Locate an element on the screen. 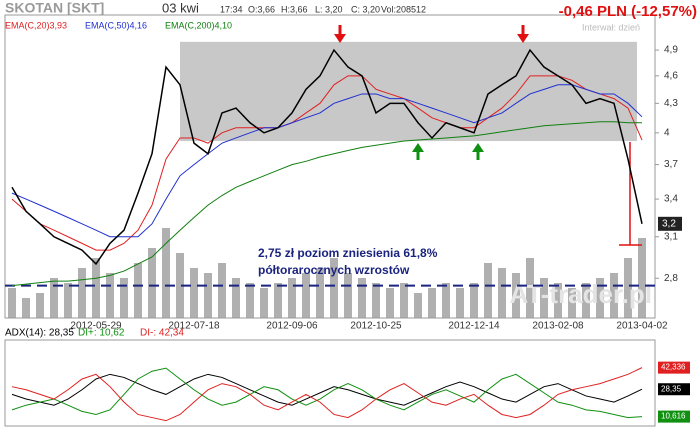 The width and height of the screenshot is (700, 431). x-tick-label: 2013-04-02 is located at coordinates (642, 326).